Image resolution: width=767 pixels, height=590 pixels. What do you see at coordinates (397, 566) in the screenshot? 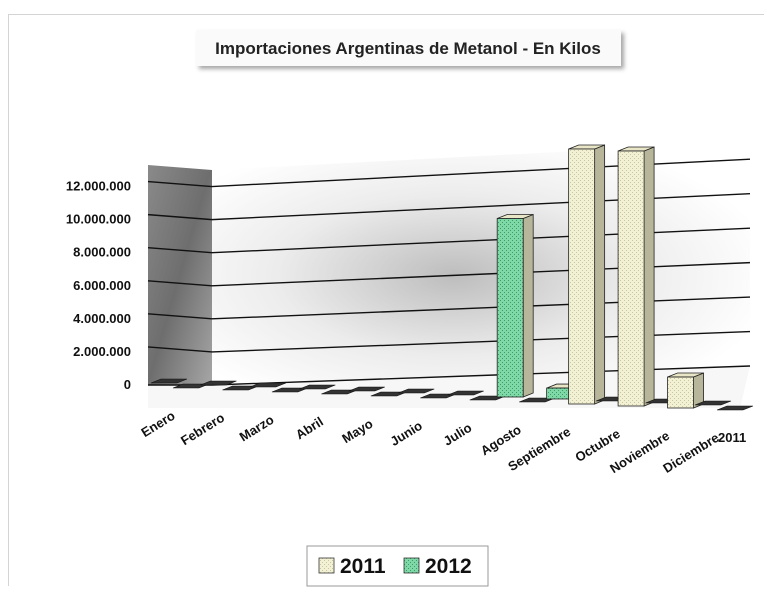
I see `legend: 2011 2012` at bounding box center [397, 566].